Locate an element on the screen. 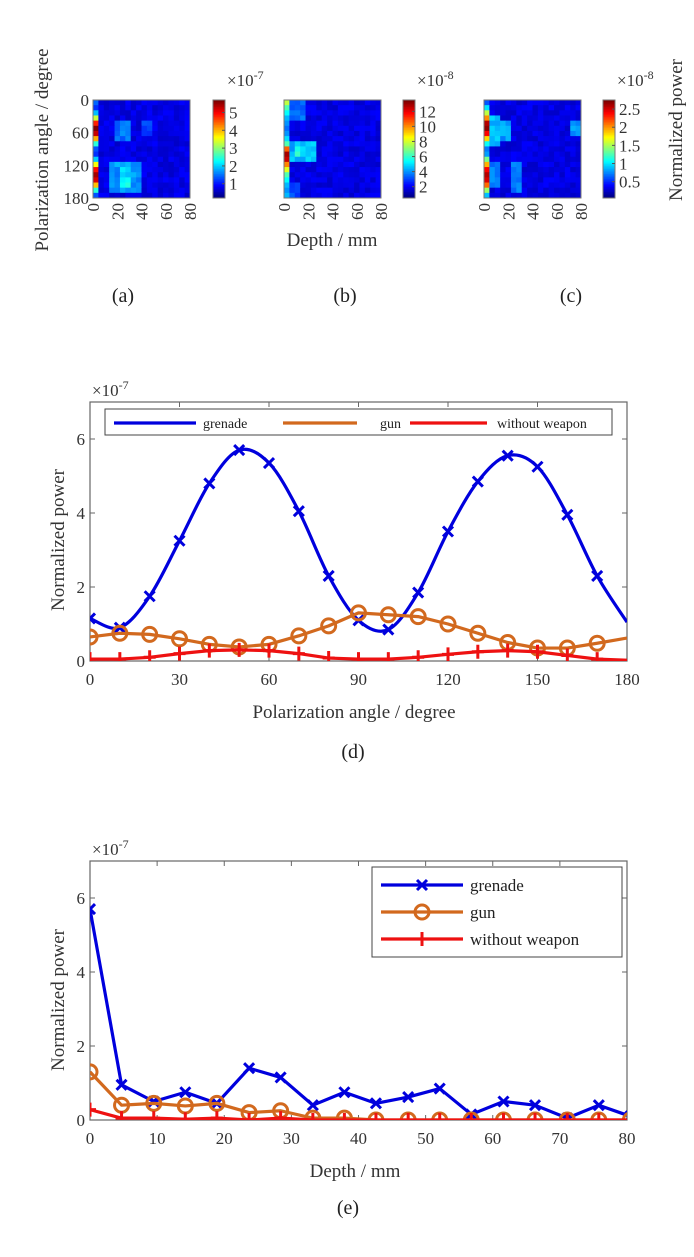  heatmap-c-ylabel: Normalized power is located at coordinates (676, 129).